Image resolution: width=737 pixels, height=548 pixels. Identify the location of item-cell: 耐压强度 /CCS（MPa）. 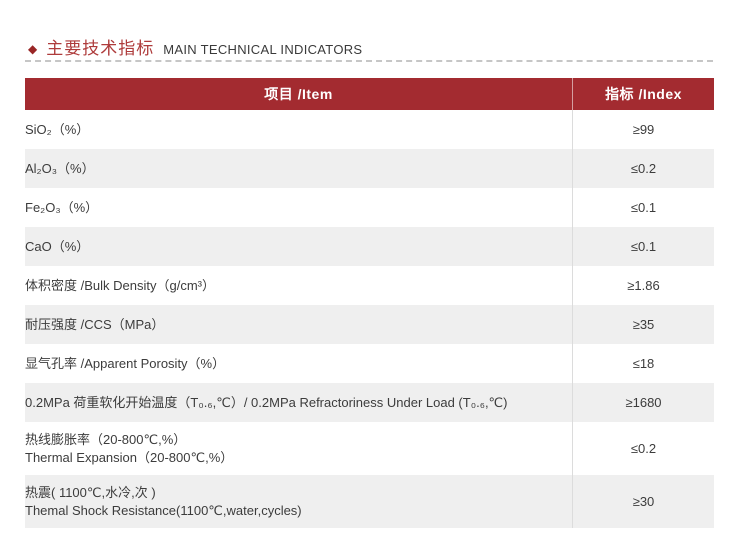
(299, 324).